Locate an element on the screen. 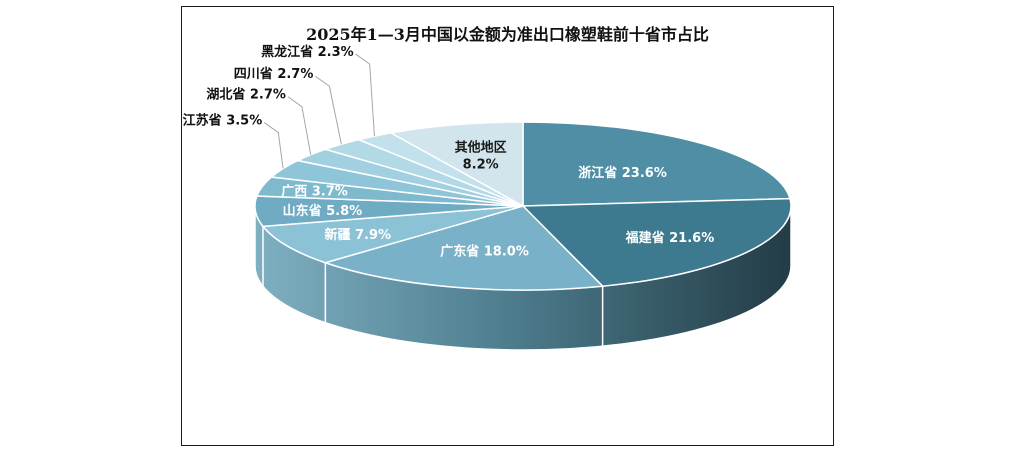 This screenshot has height=452, width=1015. pie-label-10: 黑龙江省 2.3% is located at coordinates (307, 52).